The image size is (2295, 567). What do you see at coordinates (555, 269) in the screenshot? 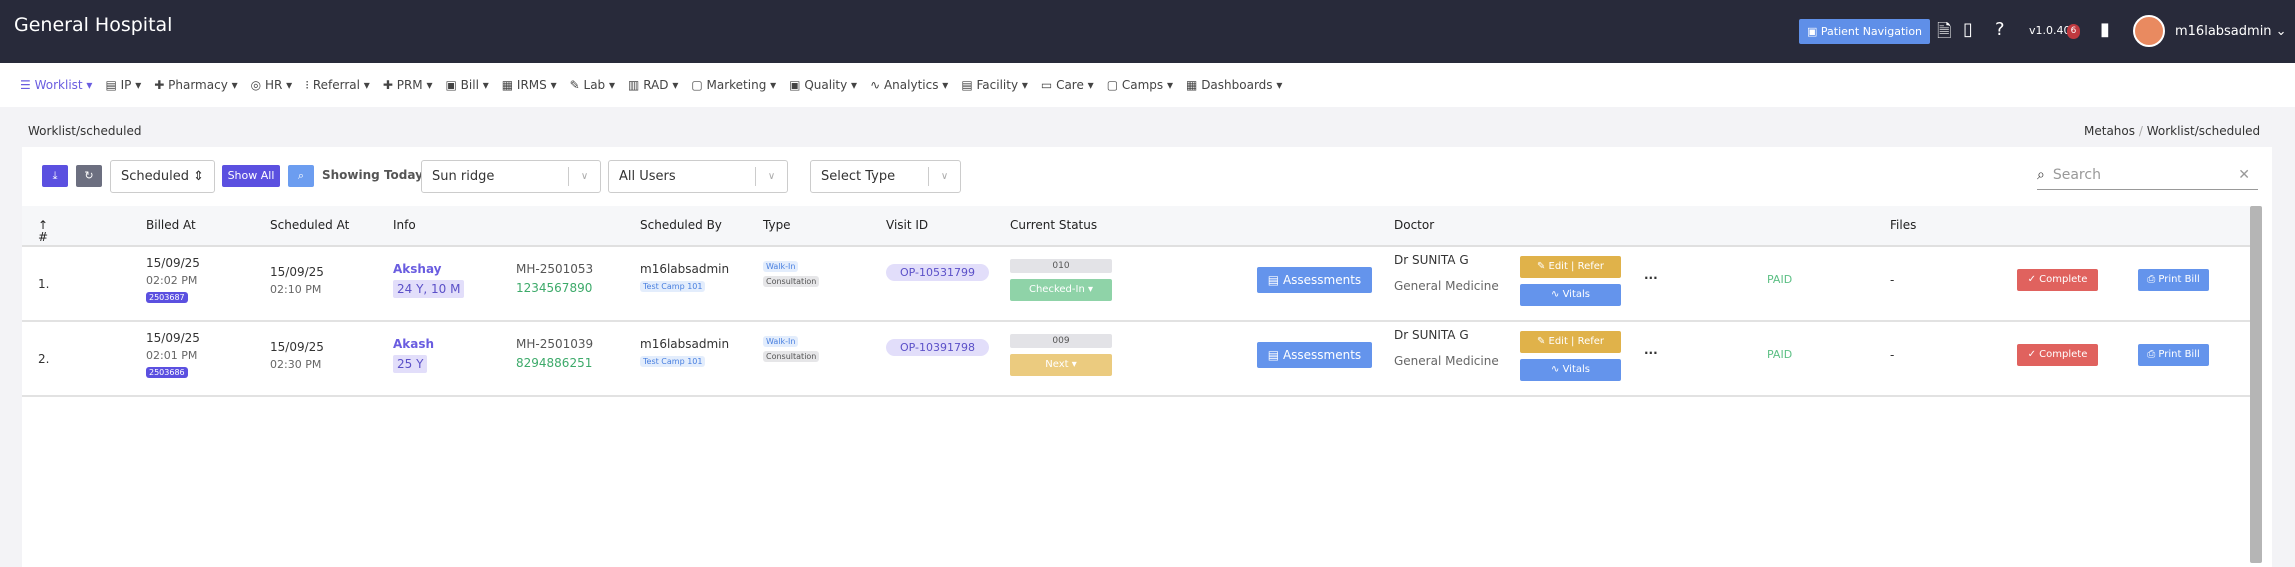
I see `mrn: MH-2501053` at bounding box center [555, 269].